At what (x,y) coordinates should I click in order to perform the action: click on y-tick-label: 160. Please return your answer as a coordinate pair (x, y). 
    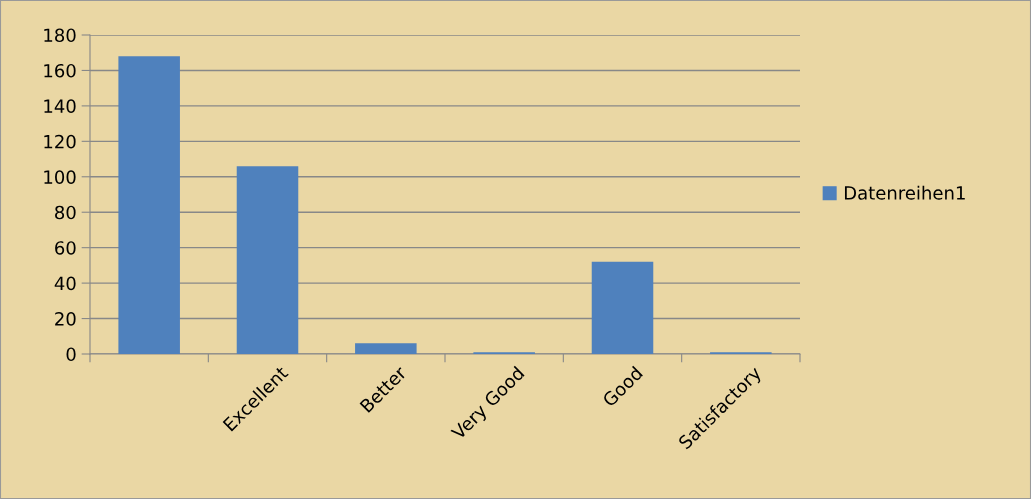
    Looking at the image, I should click on (60, 70).